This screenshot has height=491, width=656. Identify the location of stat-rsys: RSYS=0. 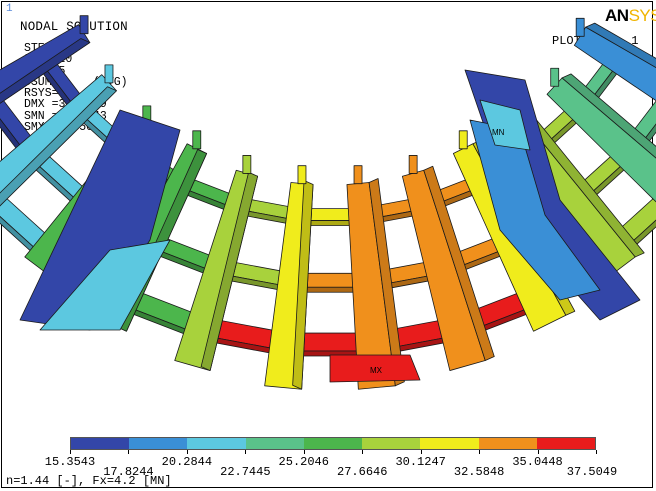
(45, 94).